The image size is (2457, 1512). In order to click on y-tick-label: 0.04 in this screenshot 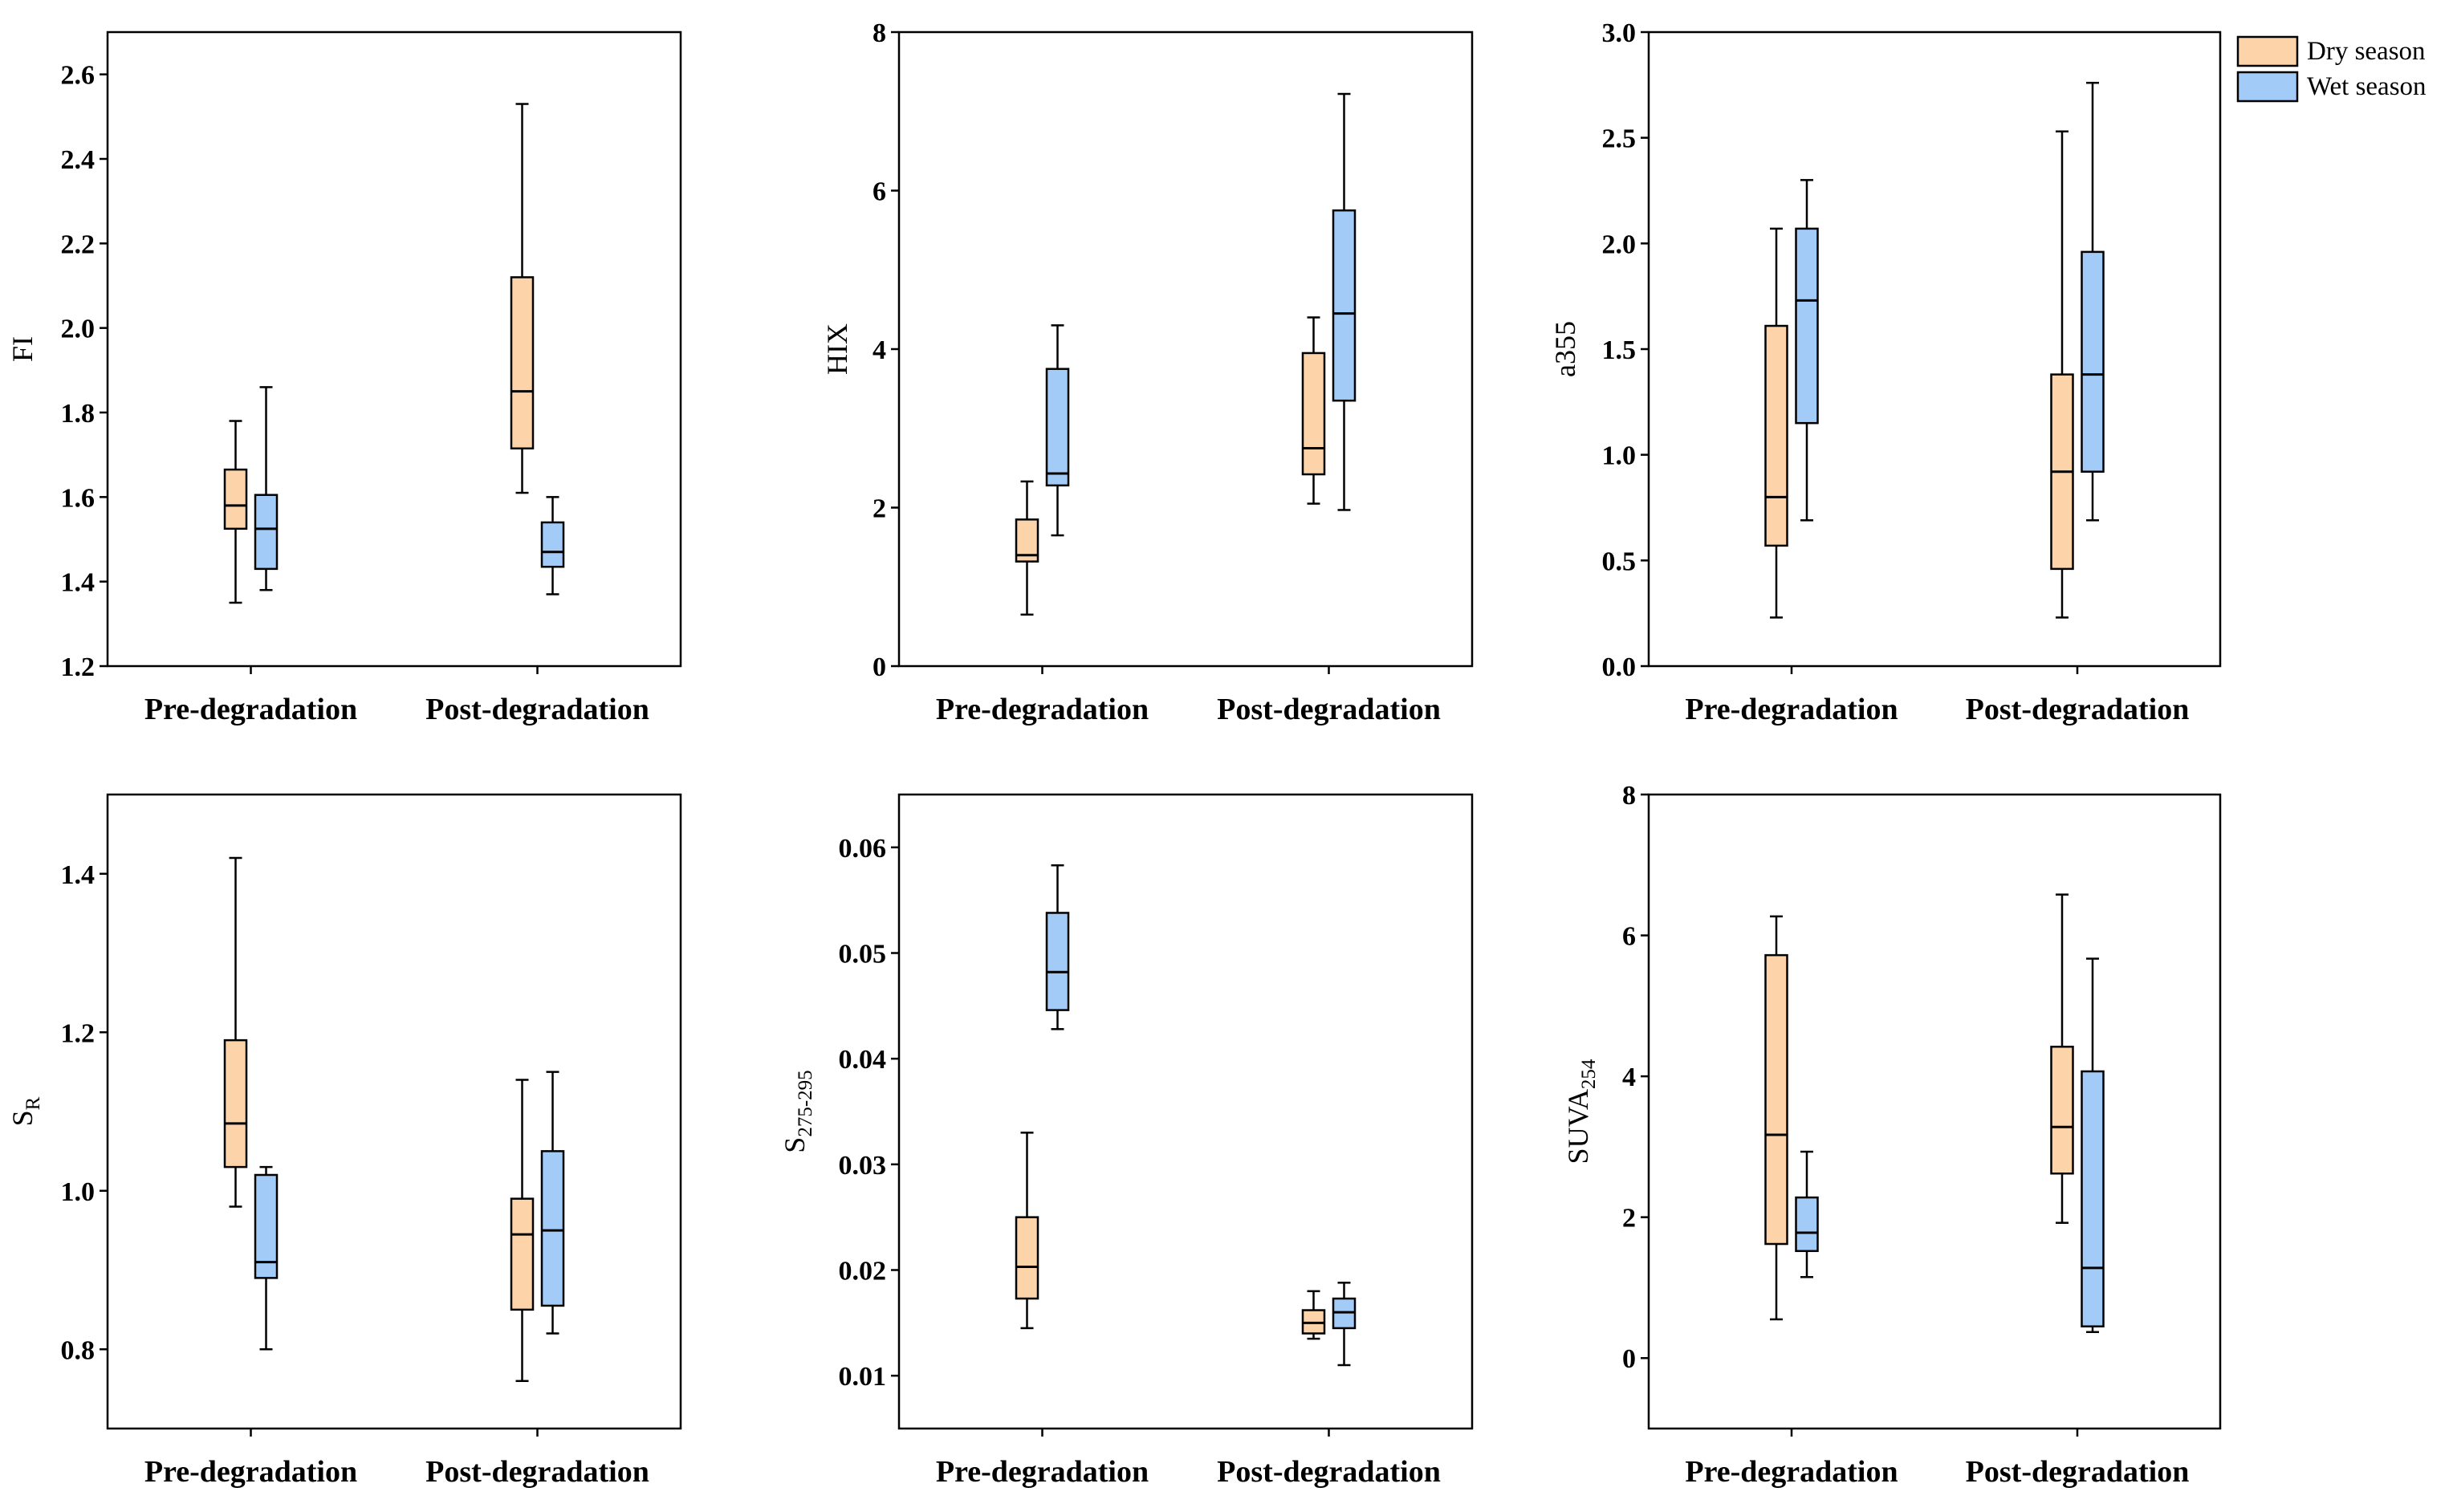, I will do `click(863, 1060)`.